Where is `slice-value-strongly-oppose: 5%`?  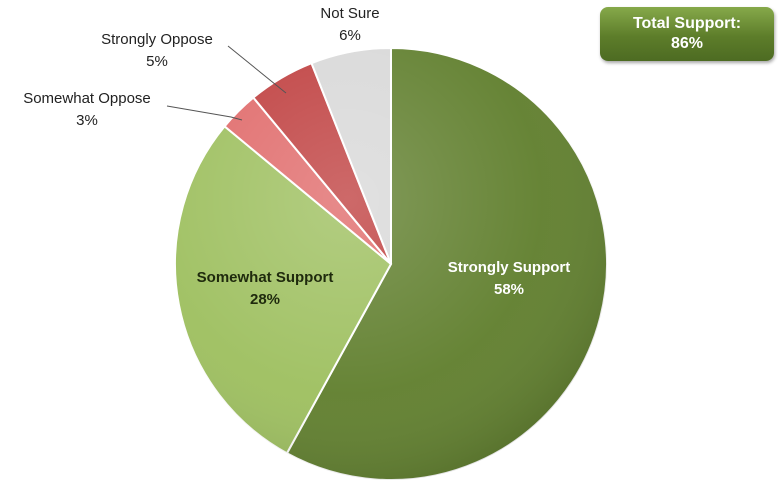 slice-value-strongly-oppose: 5% is located at coordinates (157, 61).